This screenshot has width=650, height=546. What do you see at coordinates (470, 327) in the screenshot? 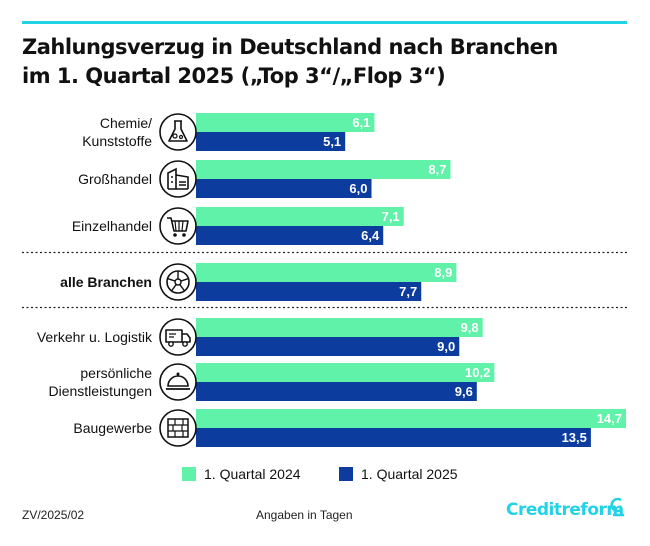
I see `bar-value-label: 9,8` at bounding box center [470, 327].